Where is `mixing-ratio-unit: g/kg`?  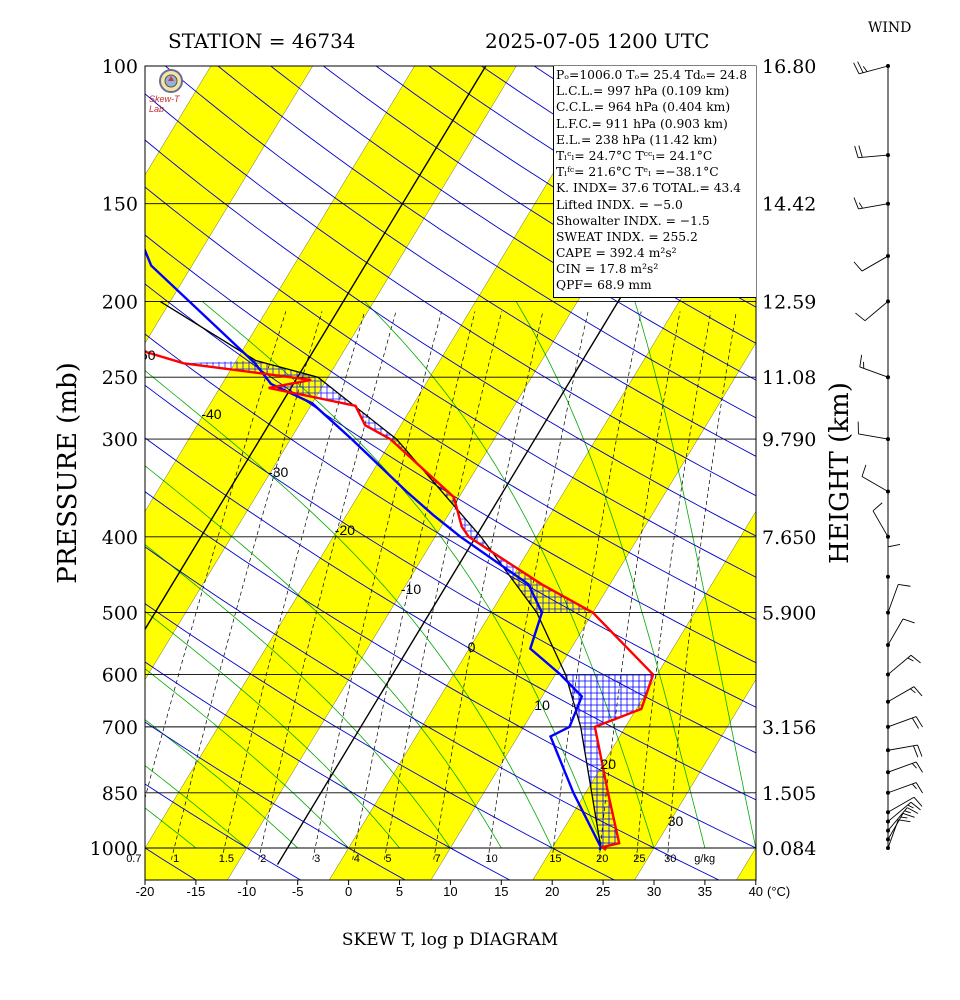 mixing-ratio-unit: g/kg is located at coordinates (704, 859).